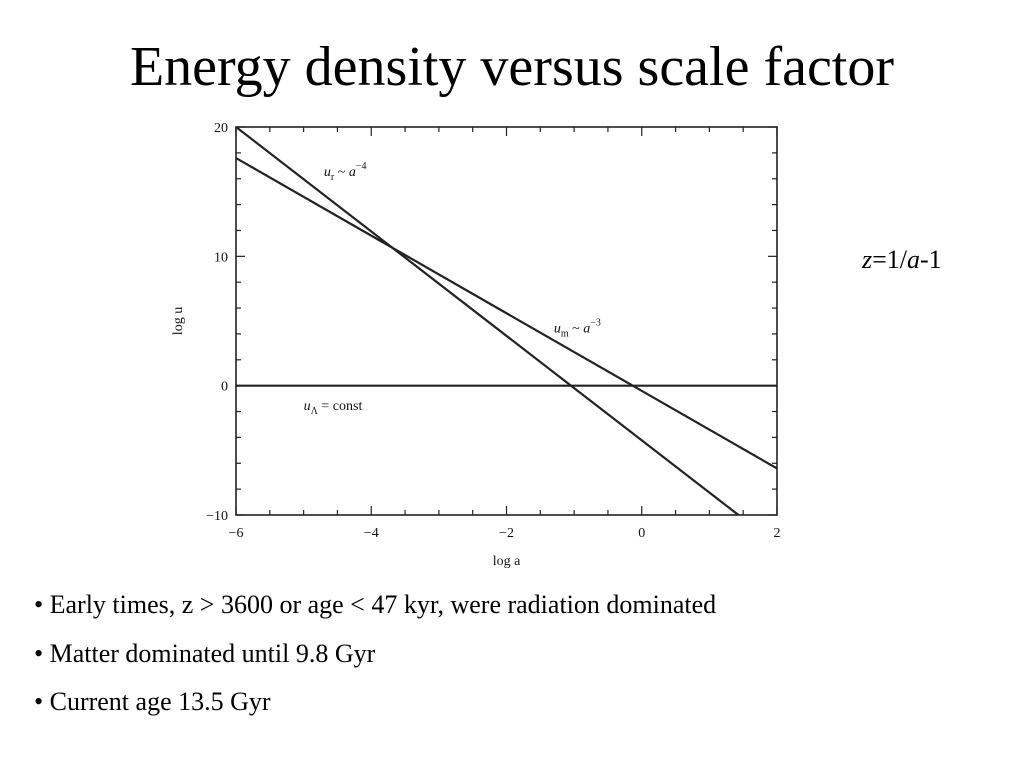  I want to click on curve-annotation: um ~ a−3, so click(577, 329).